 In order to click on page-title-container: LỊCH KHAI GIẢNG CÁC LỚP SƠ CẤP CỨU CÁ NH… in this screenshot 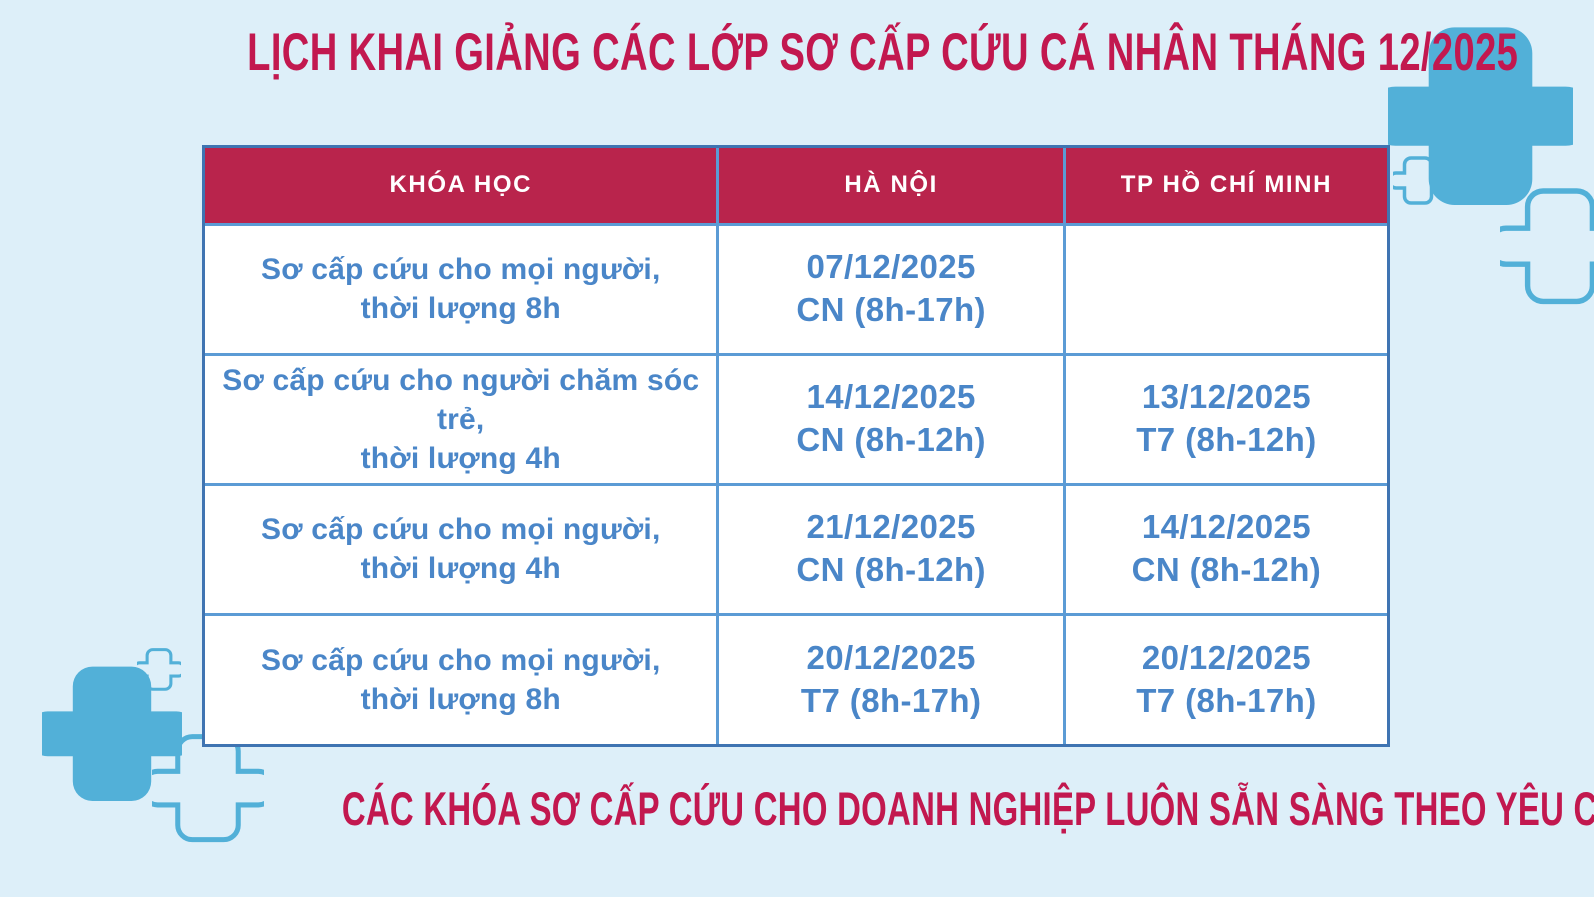, I will do `click(797, 52)`.